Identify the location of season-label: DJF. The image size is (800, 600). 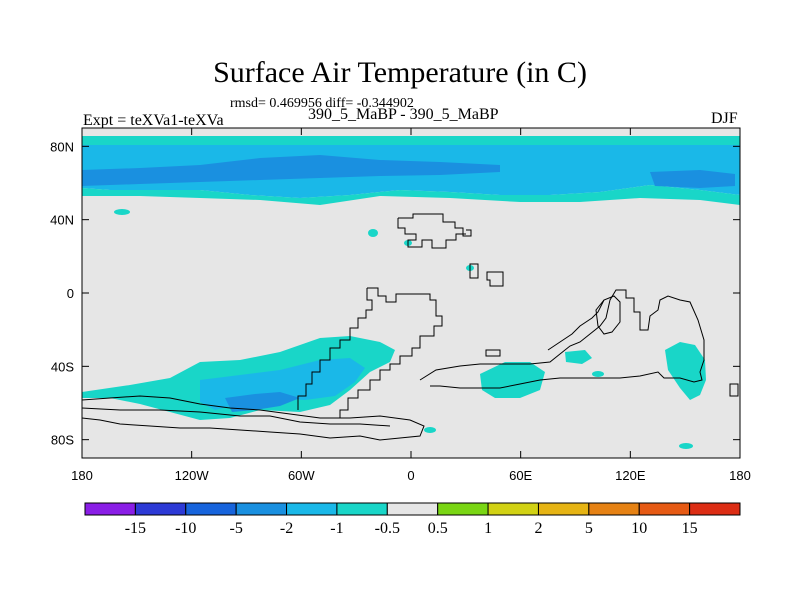
(724, 118).